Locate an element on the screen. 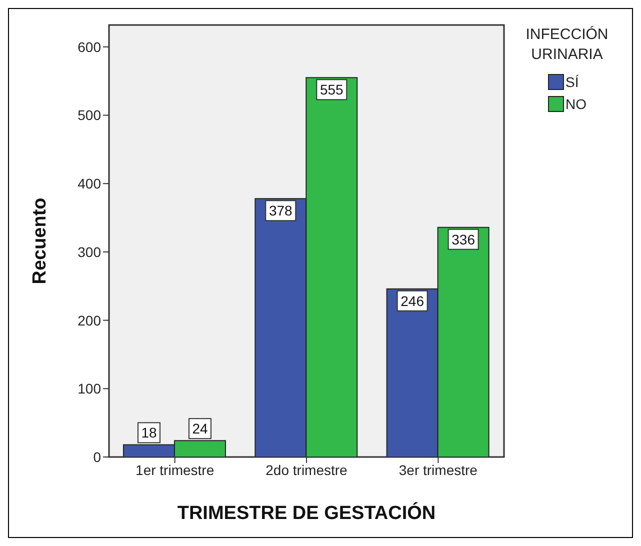 This screenshot has width=641, height=546. data-label: 336 is located at coordinates (464, 239).